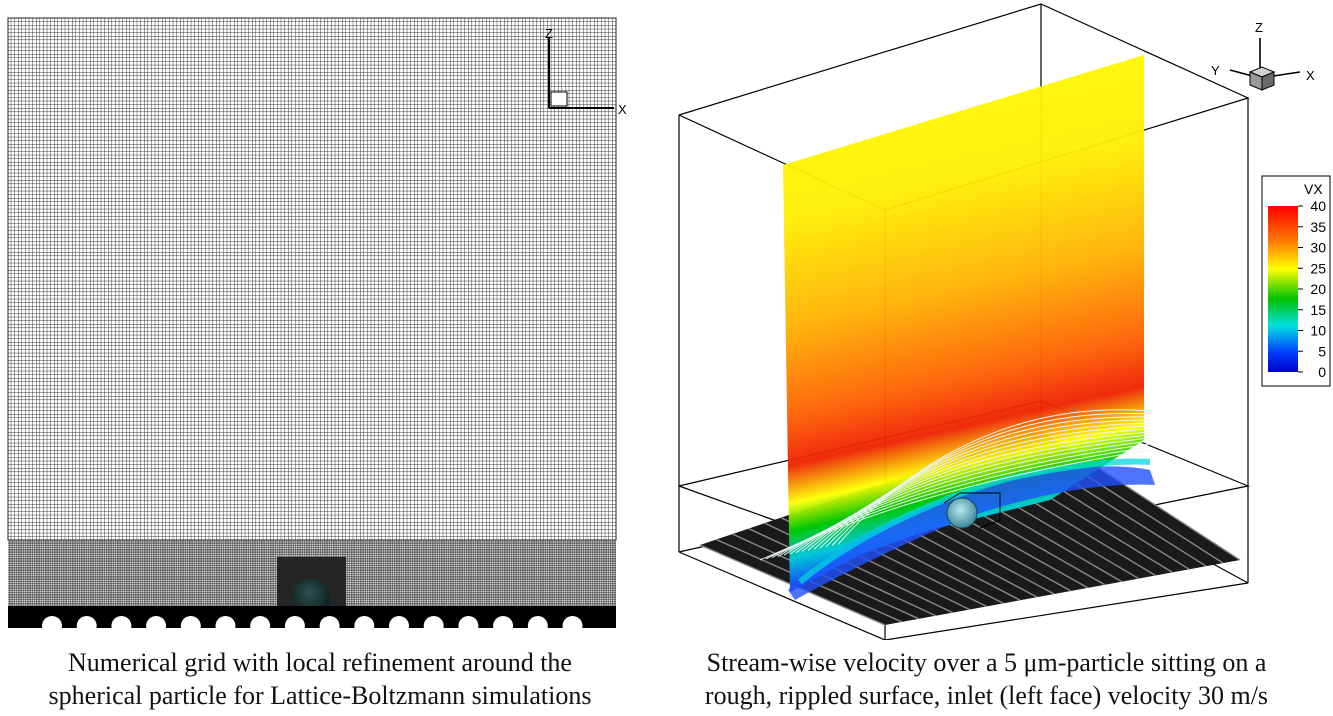 This screenshot has height=716, width=1333. I want to click on legend-tick-label: 40, so click(1318, 206).